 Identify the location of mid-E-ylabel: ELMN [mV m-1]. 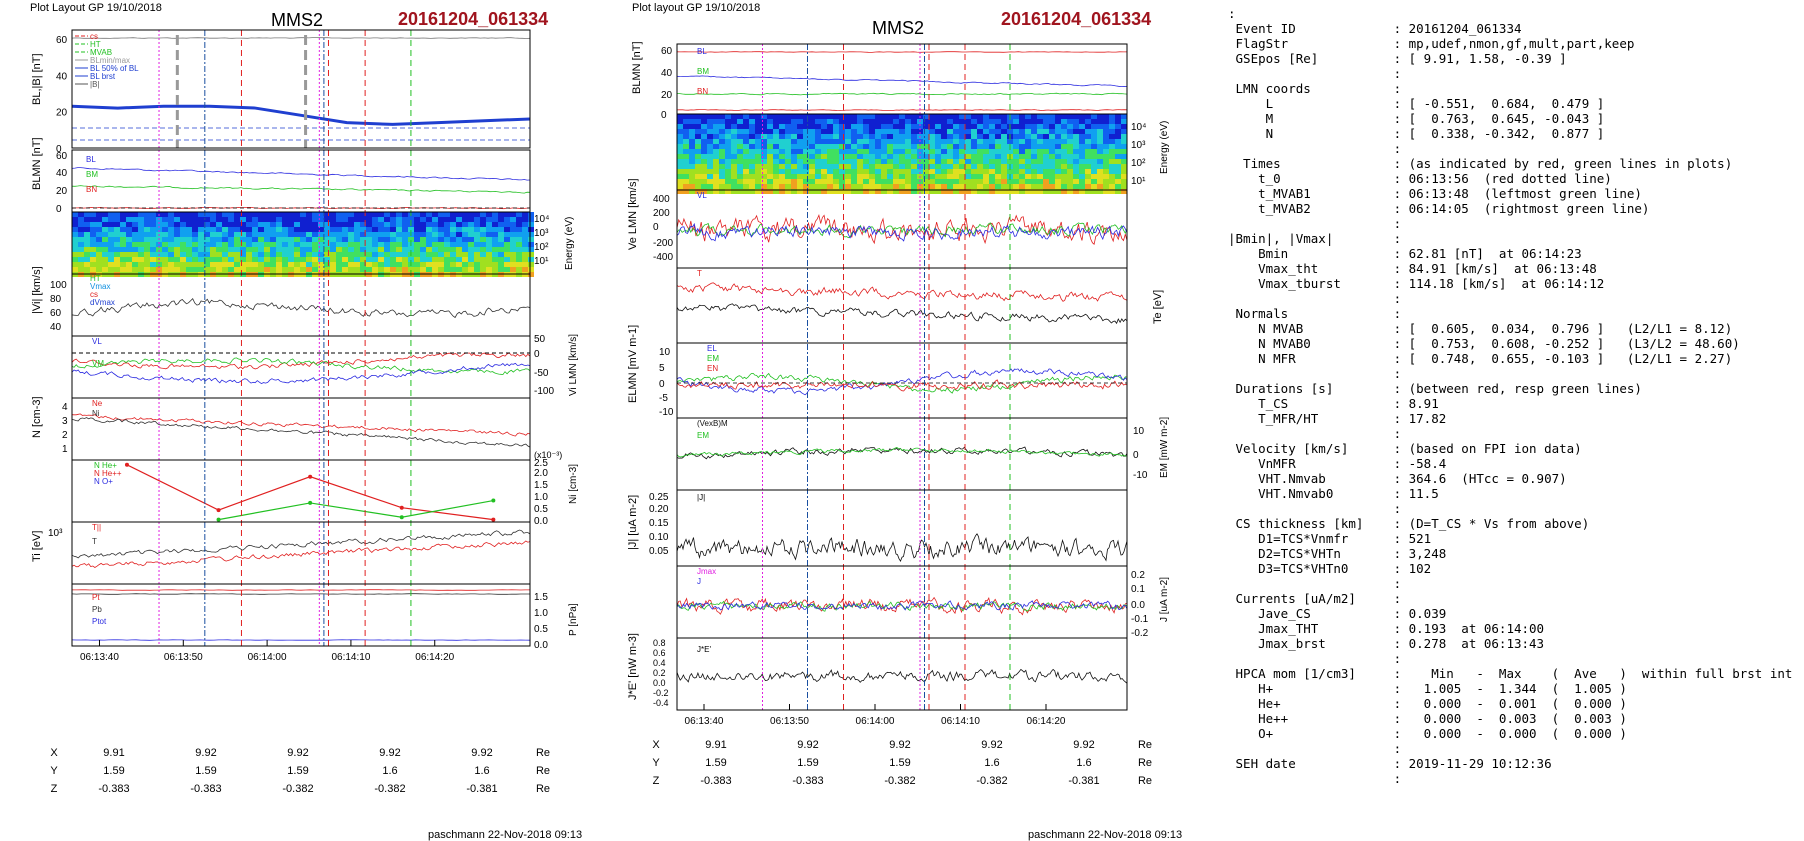
(633, 364).